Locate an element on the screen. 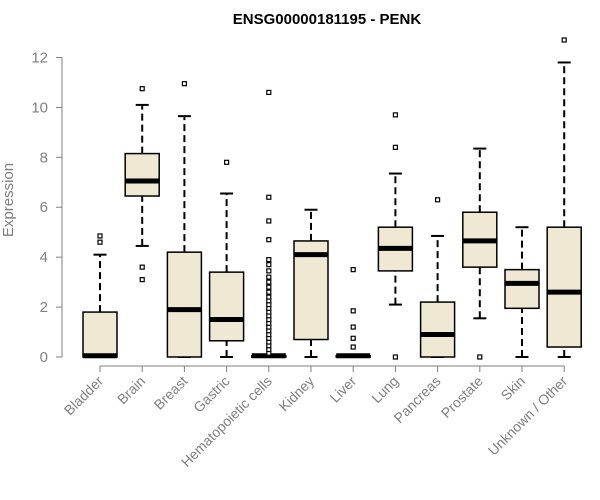 The width and height of the screenshot is (600, 500). x-tick-label: Lung is located at coordinates (384, 389).